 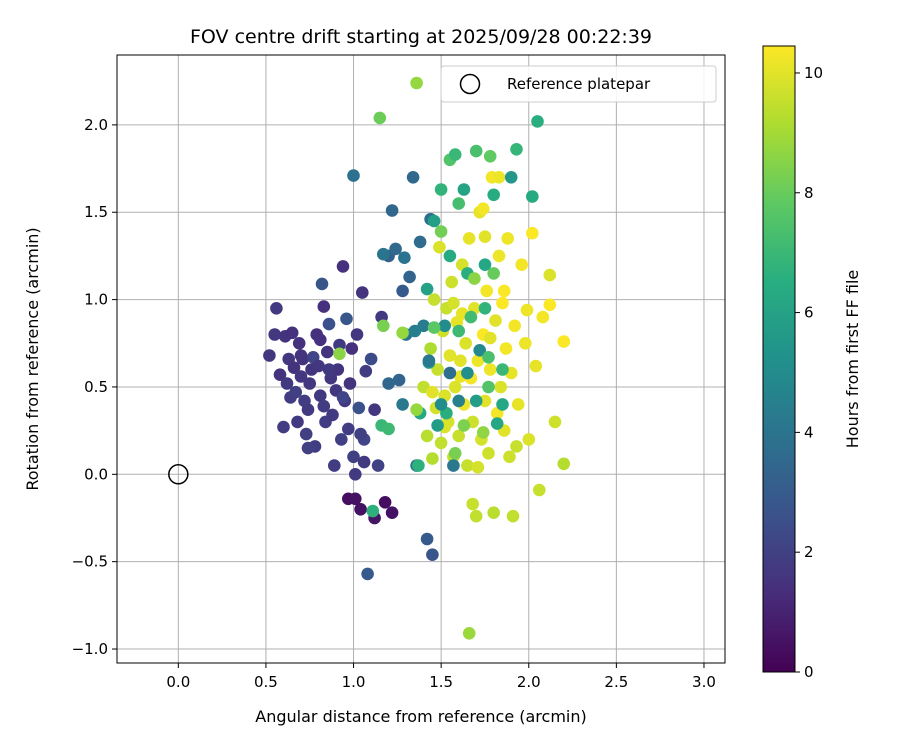 I want to click on y-tick-label: 2.0, so click(x=96, y=125).